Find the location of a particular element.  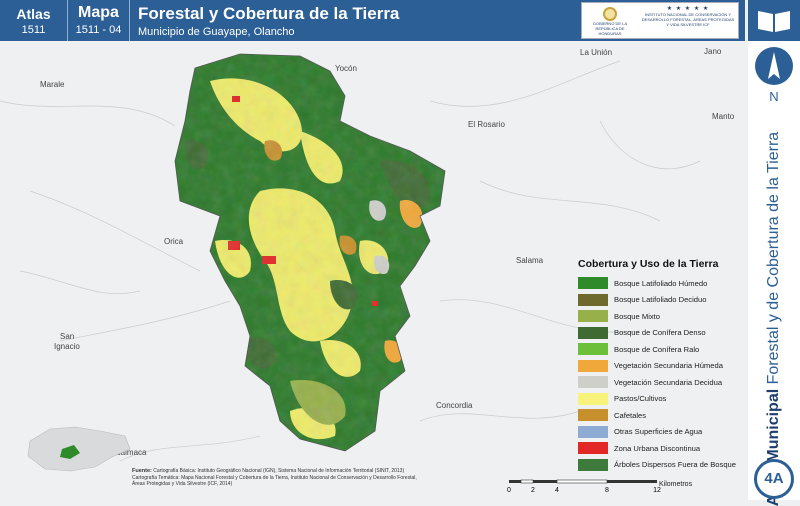

legend-label: Pastos/Cultivos is located at coordinates (640, 399).